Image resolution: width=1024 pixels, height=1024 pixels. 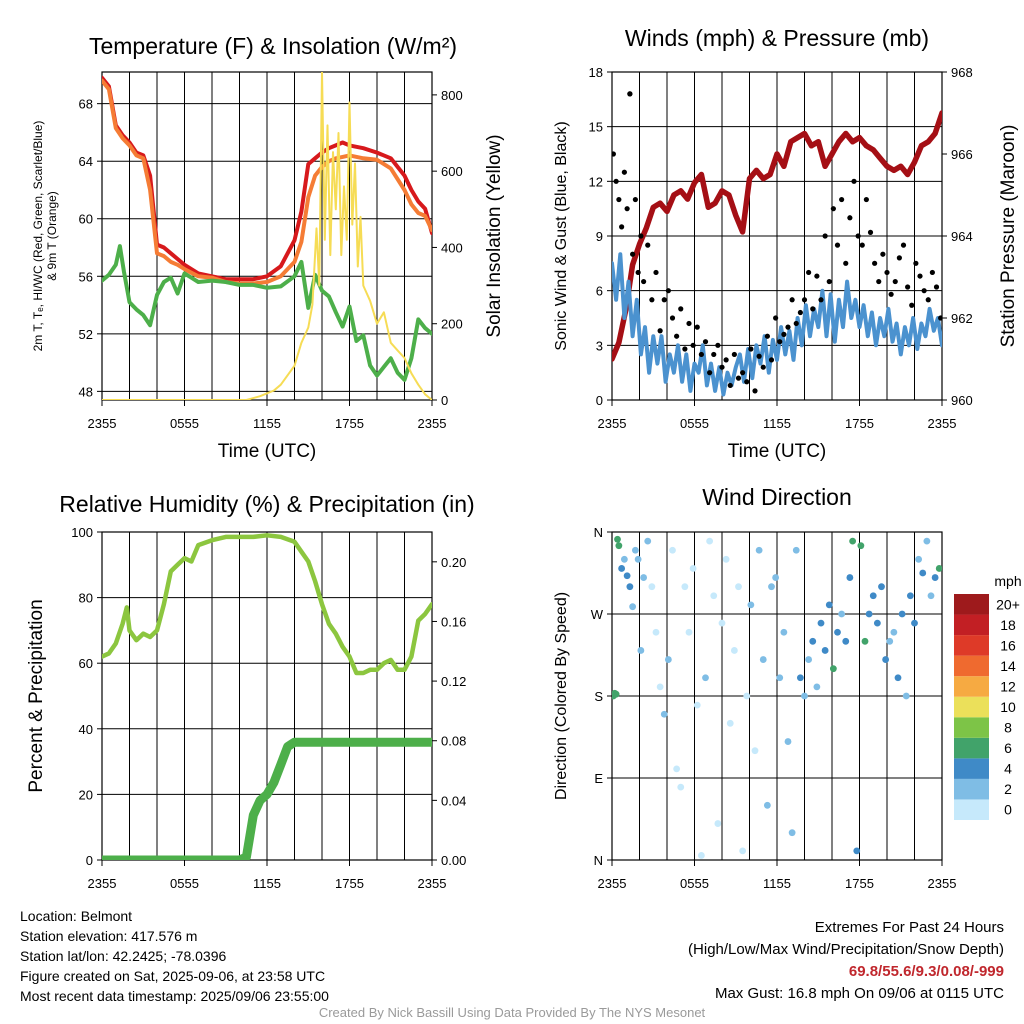 What do you see at coordinates (267, 182) in the screenshot?
I see `temp-t9m-line` at bounding box center [267, 182].